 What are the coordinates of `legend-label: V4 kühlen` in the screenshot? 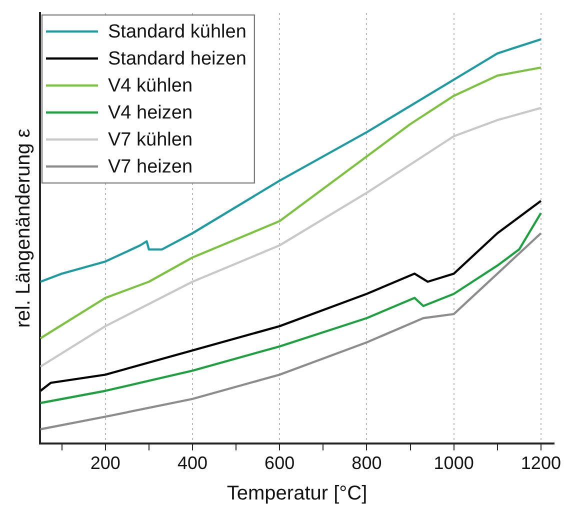 It's located at (150, 86).